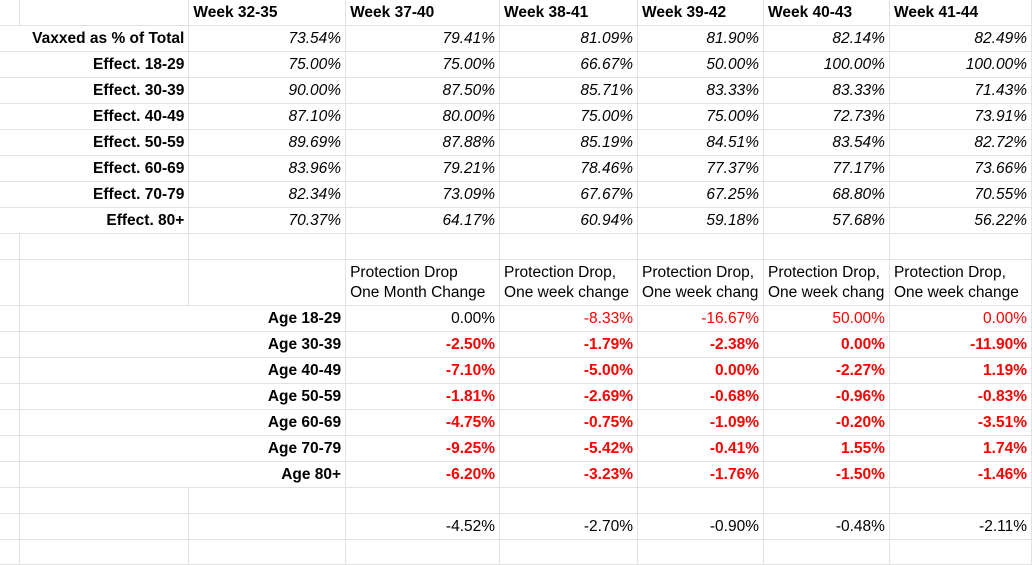 The height and width of the screenshot is (565, 1032). What do you see at coordinates (423, 13) in the screenshot?
I see `column-header-cell: Week 37-40` at bounding box center [423, 13].